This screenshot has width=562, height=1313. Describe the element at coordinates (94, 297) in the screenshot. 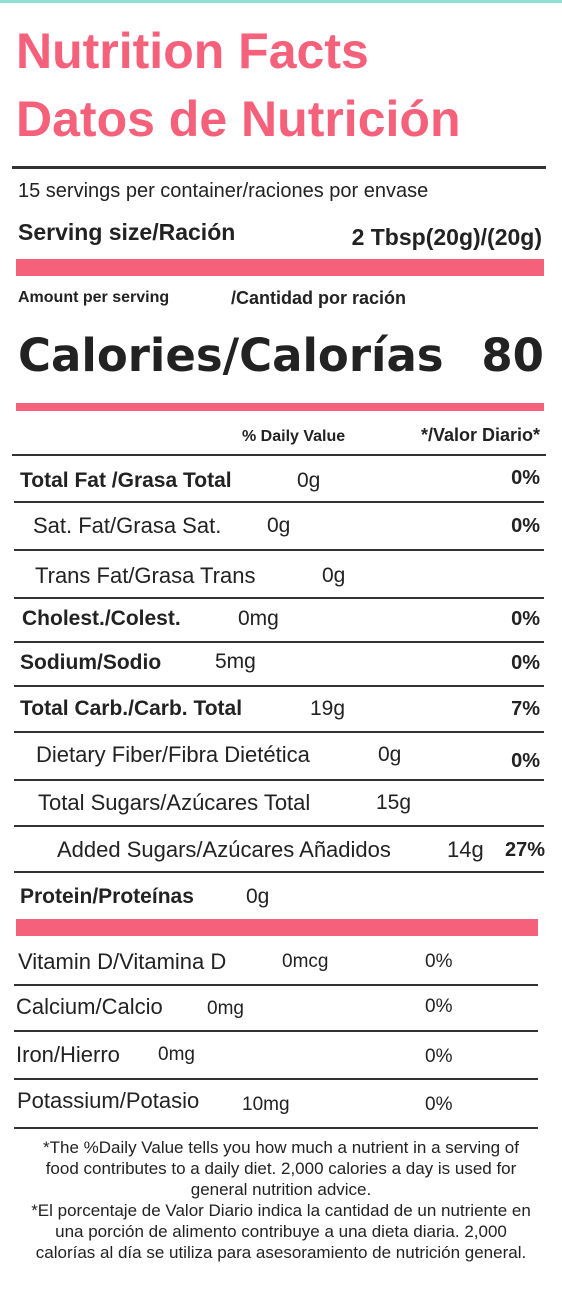

I see `amount-per-serving: Amount per serving` at that location.